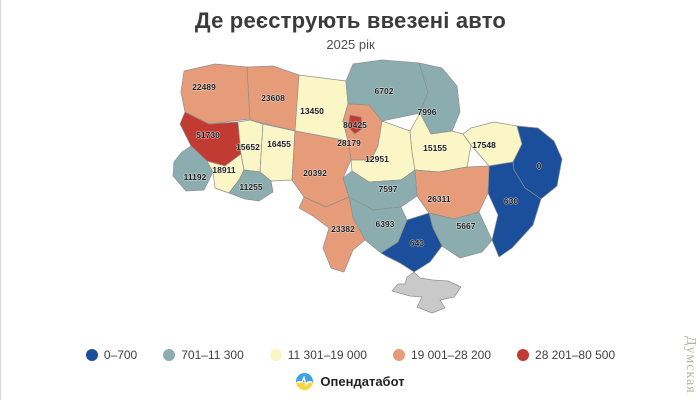  Describe the element at coordinates (451, 355) in the screenshot. I see `legend-label: 19 001–28 200` at that location.